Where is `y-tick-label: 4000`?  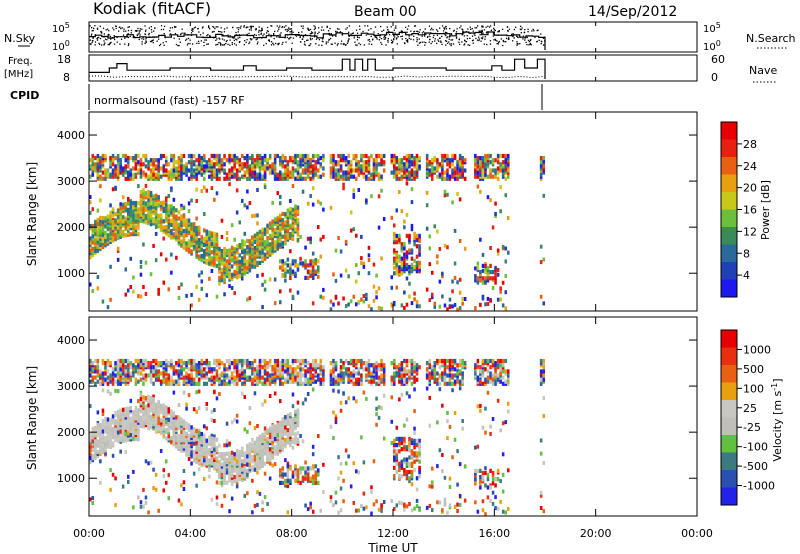 y-tick-label: 4000 is located at coordinates (71, 135).